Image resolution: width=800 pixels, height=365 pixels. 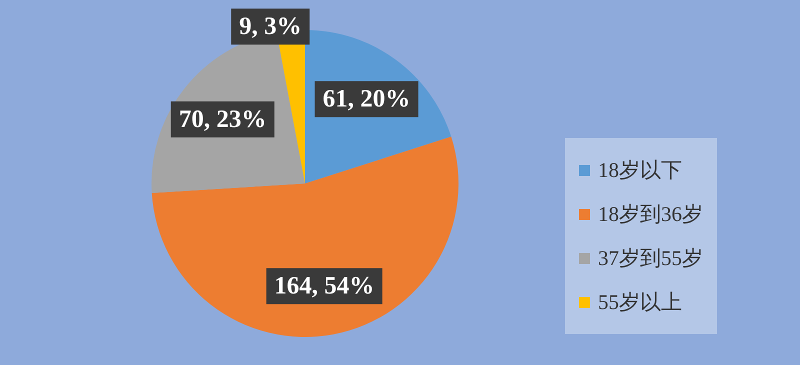 I want to click on legend-label: 18岁以下, so click(x=640, y=170).